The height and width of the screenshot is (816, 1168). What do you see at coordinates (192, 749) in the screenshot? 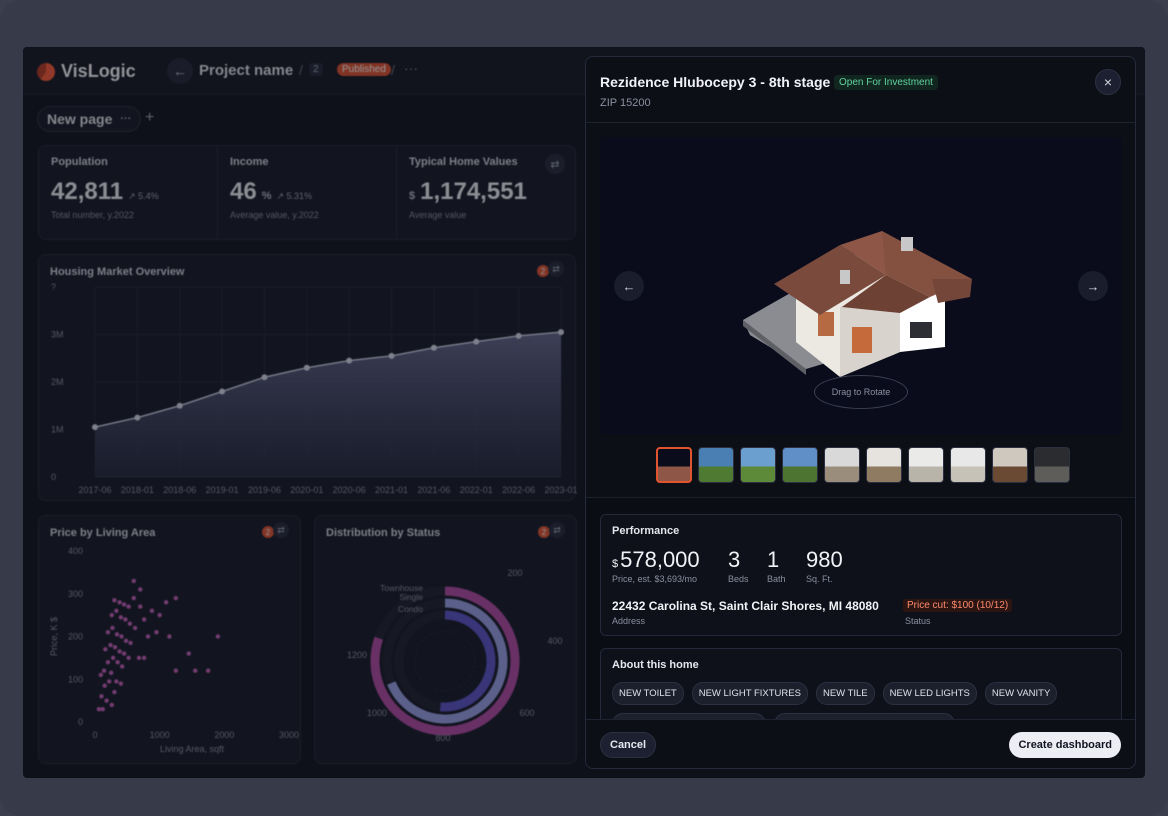
I see `x-axis-label: Living Area, sqft` at bounding box center [192, 749].